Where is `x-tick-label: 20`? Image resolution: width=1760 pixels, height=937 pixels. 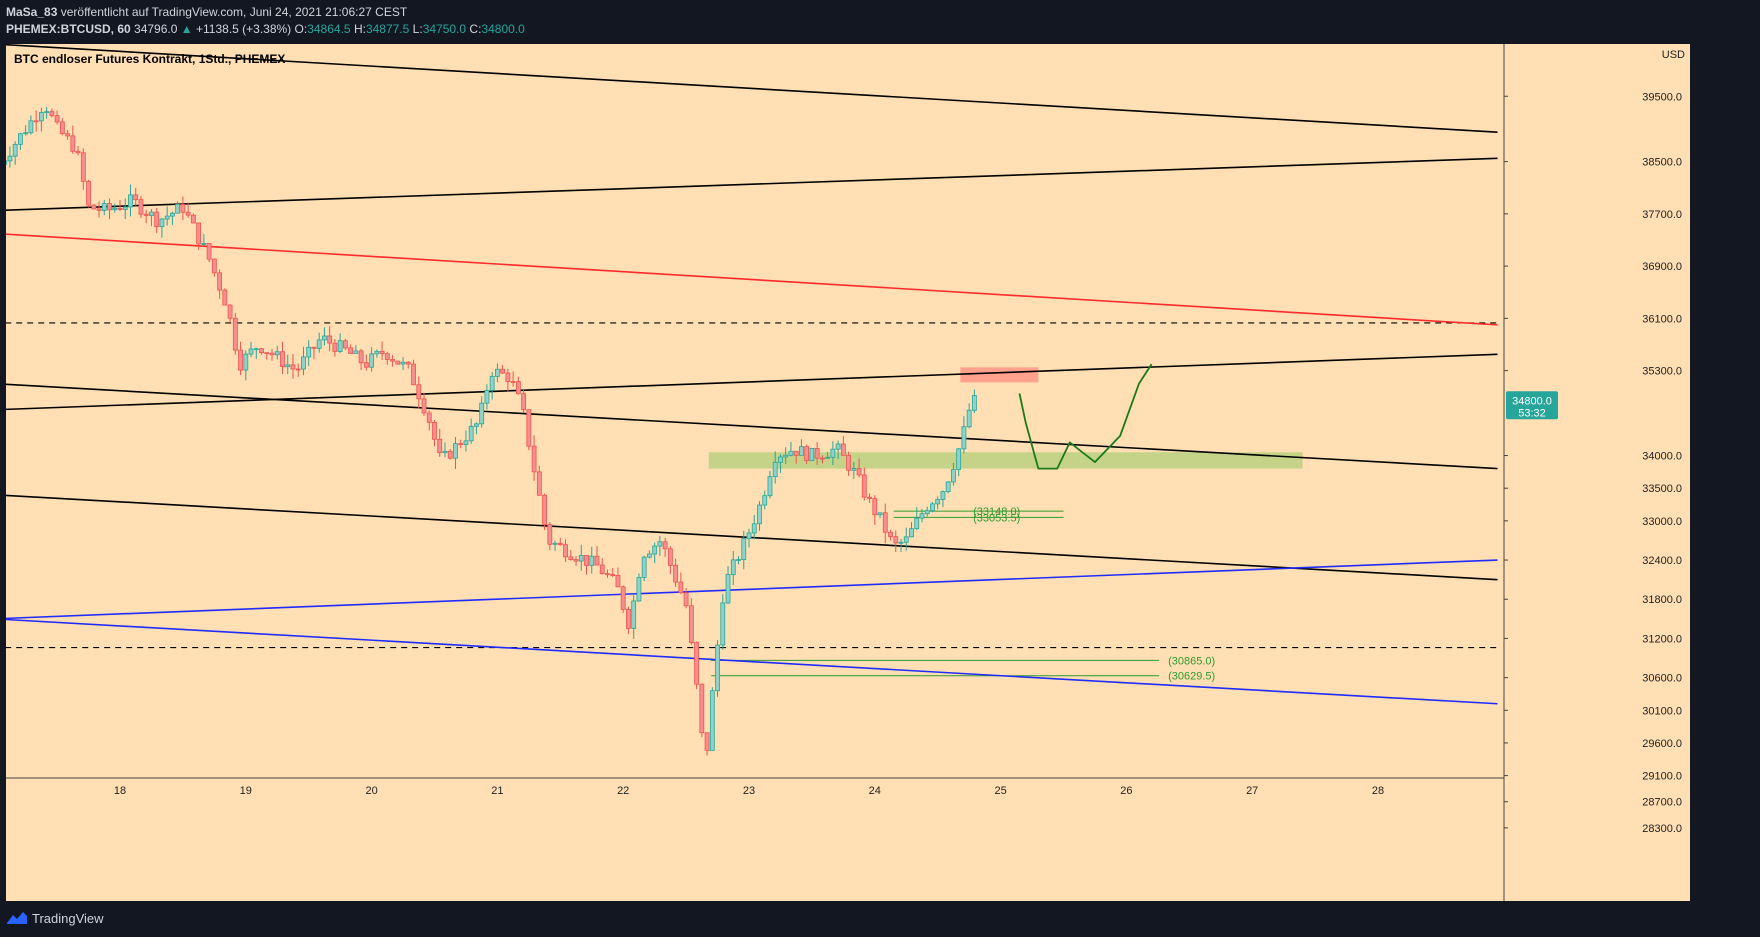 x-tick-label: 20 is located at coordinates (371, 791).